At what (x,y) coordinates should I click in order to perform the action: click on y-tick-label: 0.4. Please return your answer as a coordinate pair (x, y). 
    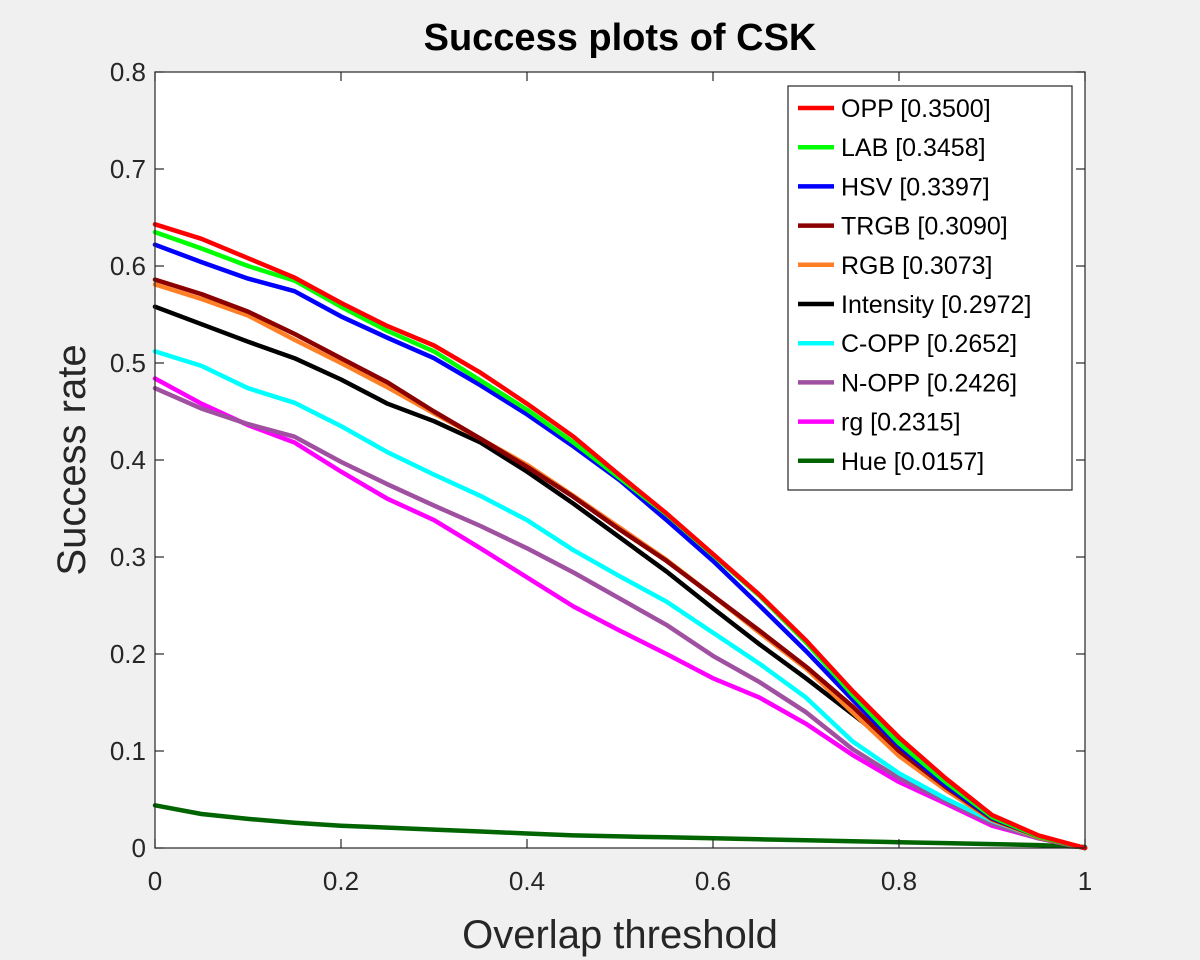
    Looking at the image, I should click on (128, 460).